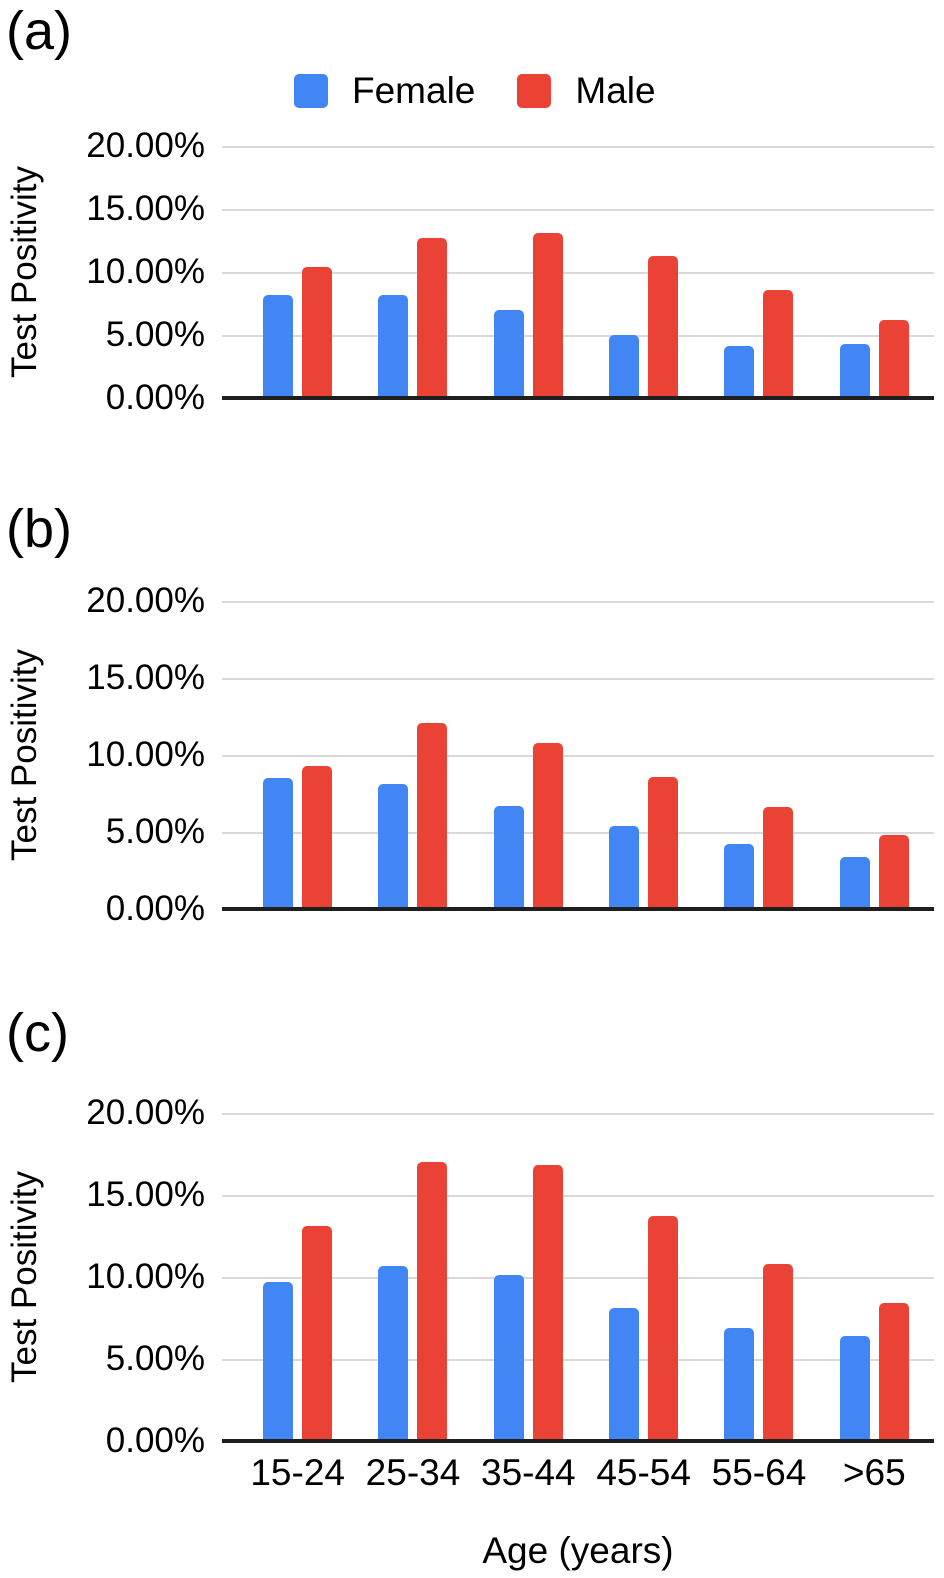  I want to click on legend-label-female: Female, so click(414, 90).